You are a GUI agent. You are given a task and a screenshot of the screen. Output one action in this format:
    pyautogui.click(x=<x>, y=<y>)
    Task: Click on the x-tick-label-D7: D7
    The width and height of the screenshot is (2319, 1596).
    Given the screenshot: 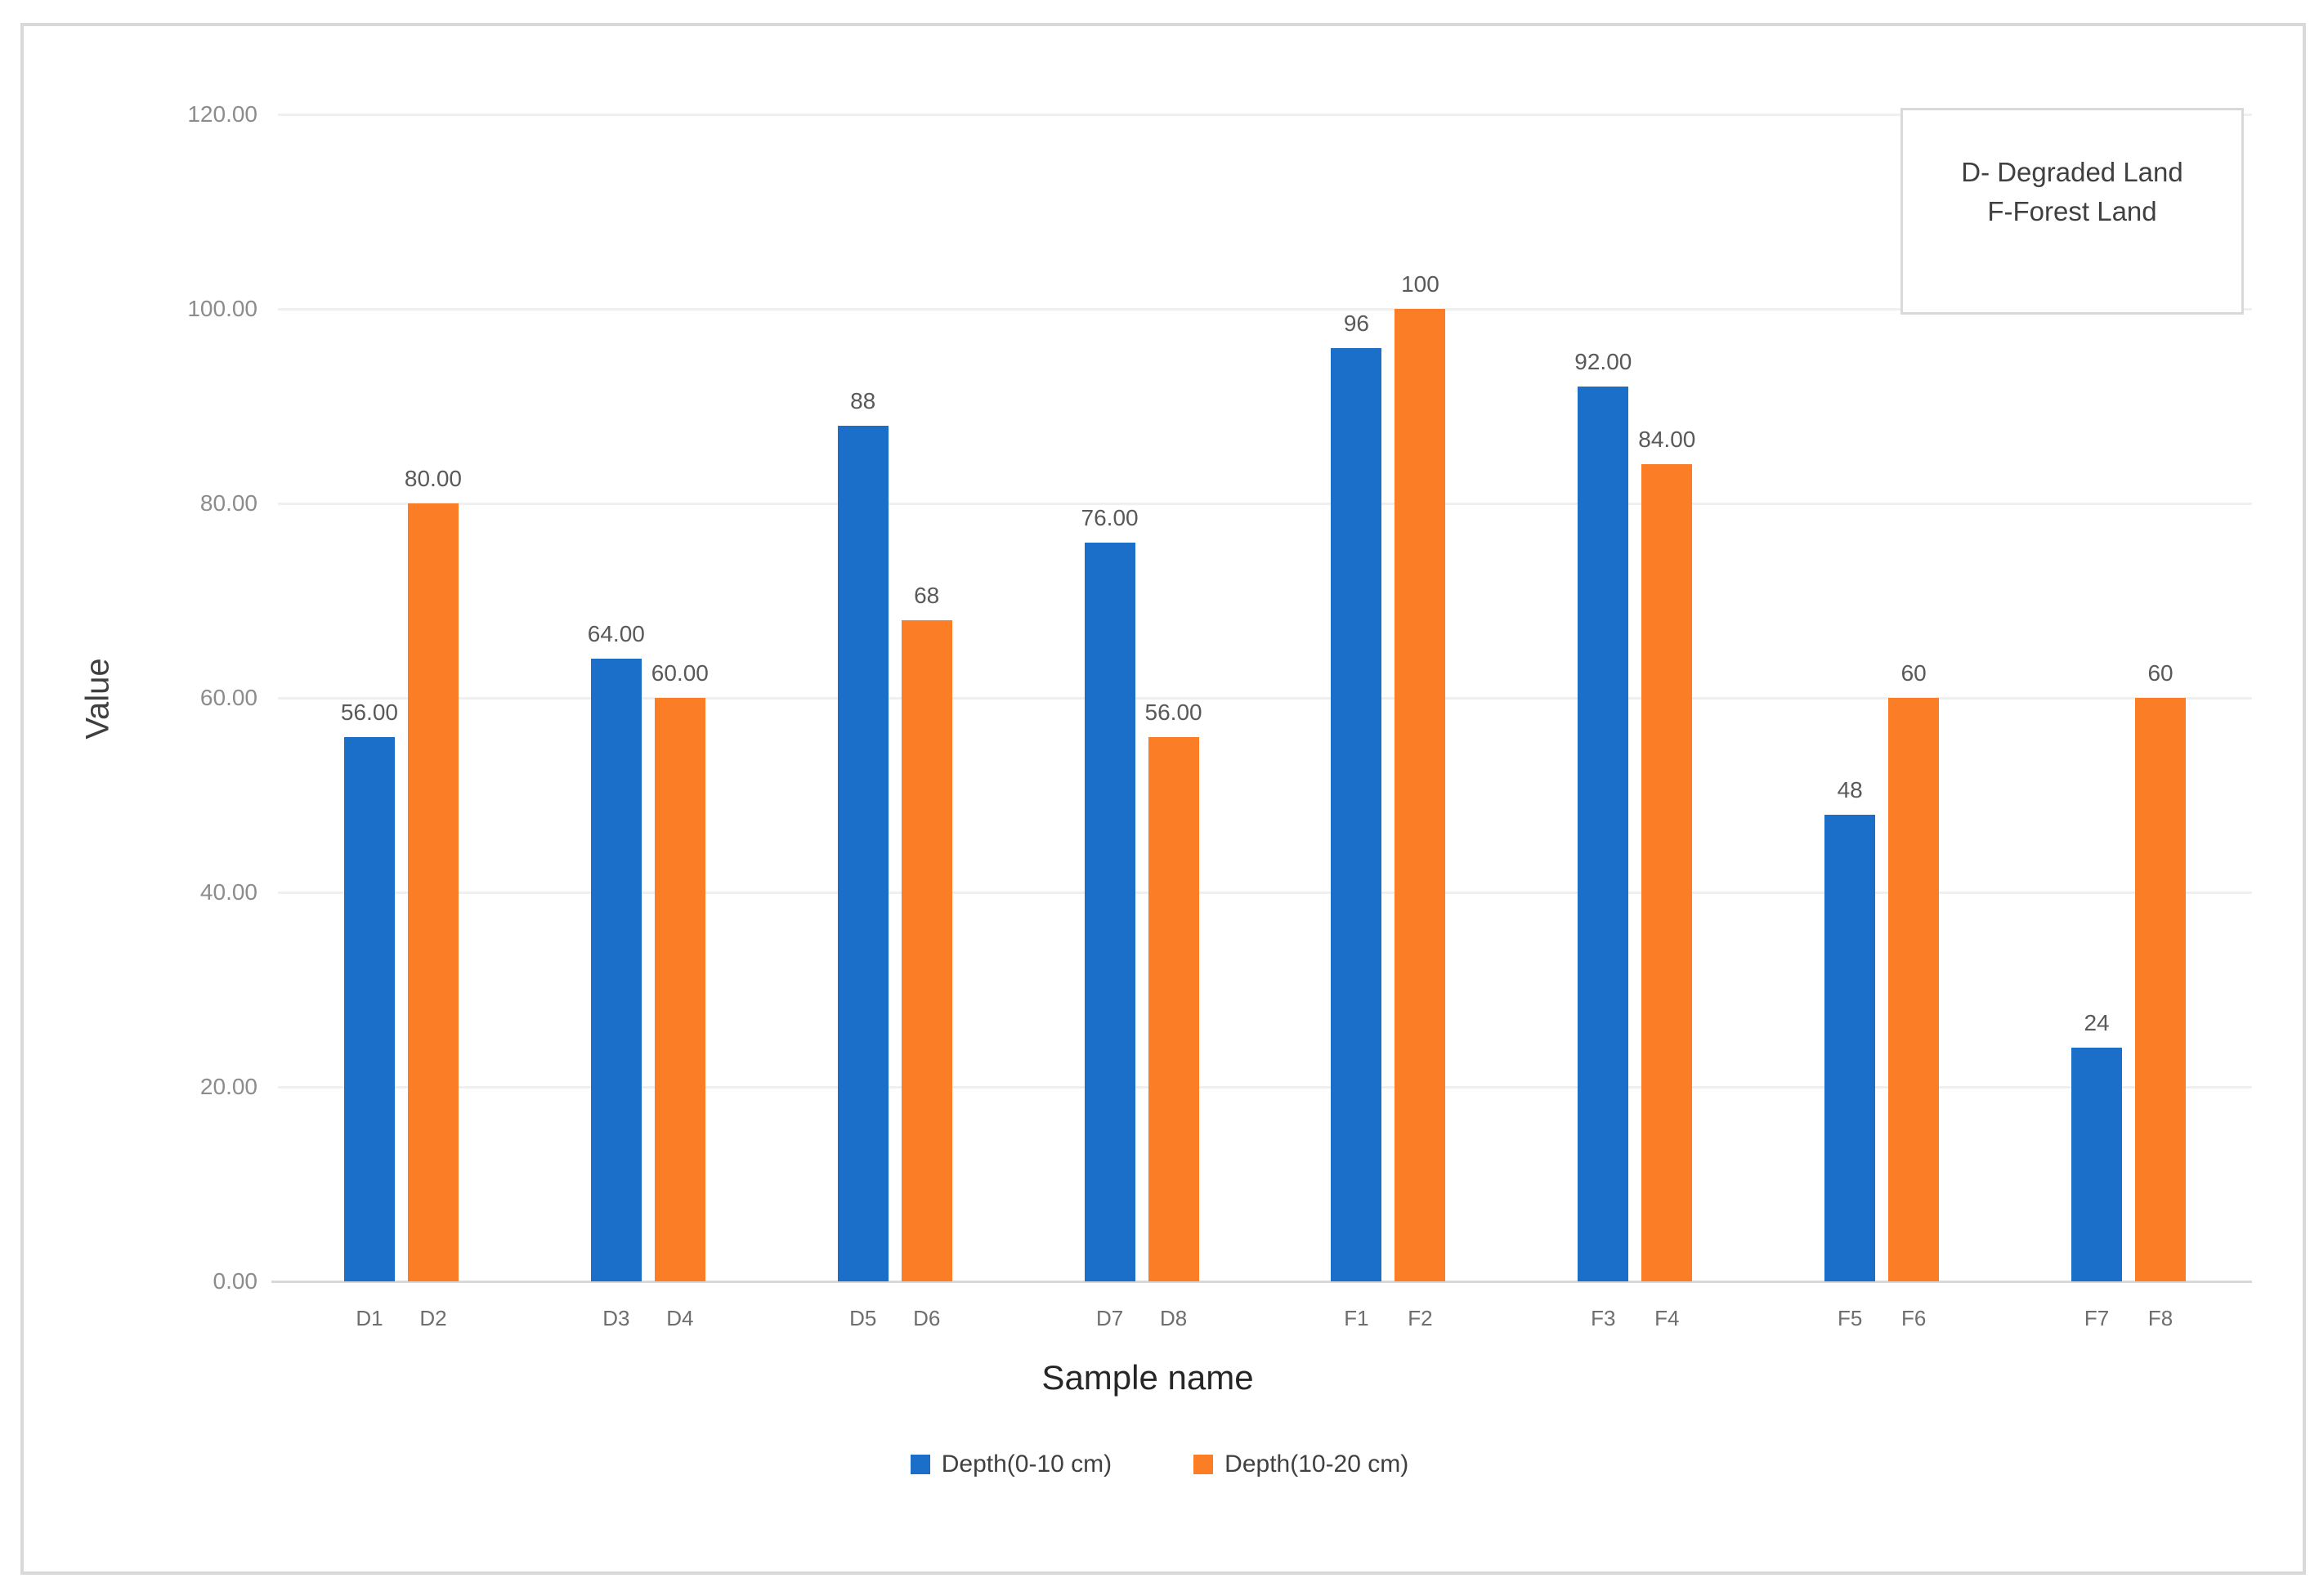 What is the action you would take?
    pyautogui.click(x=1109, y=1318)
    